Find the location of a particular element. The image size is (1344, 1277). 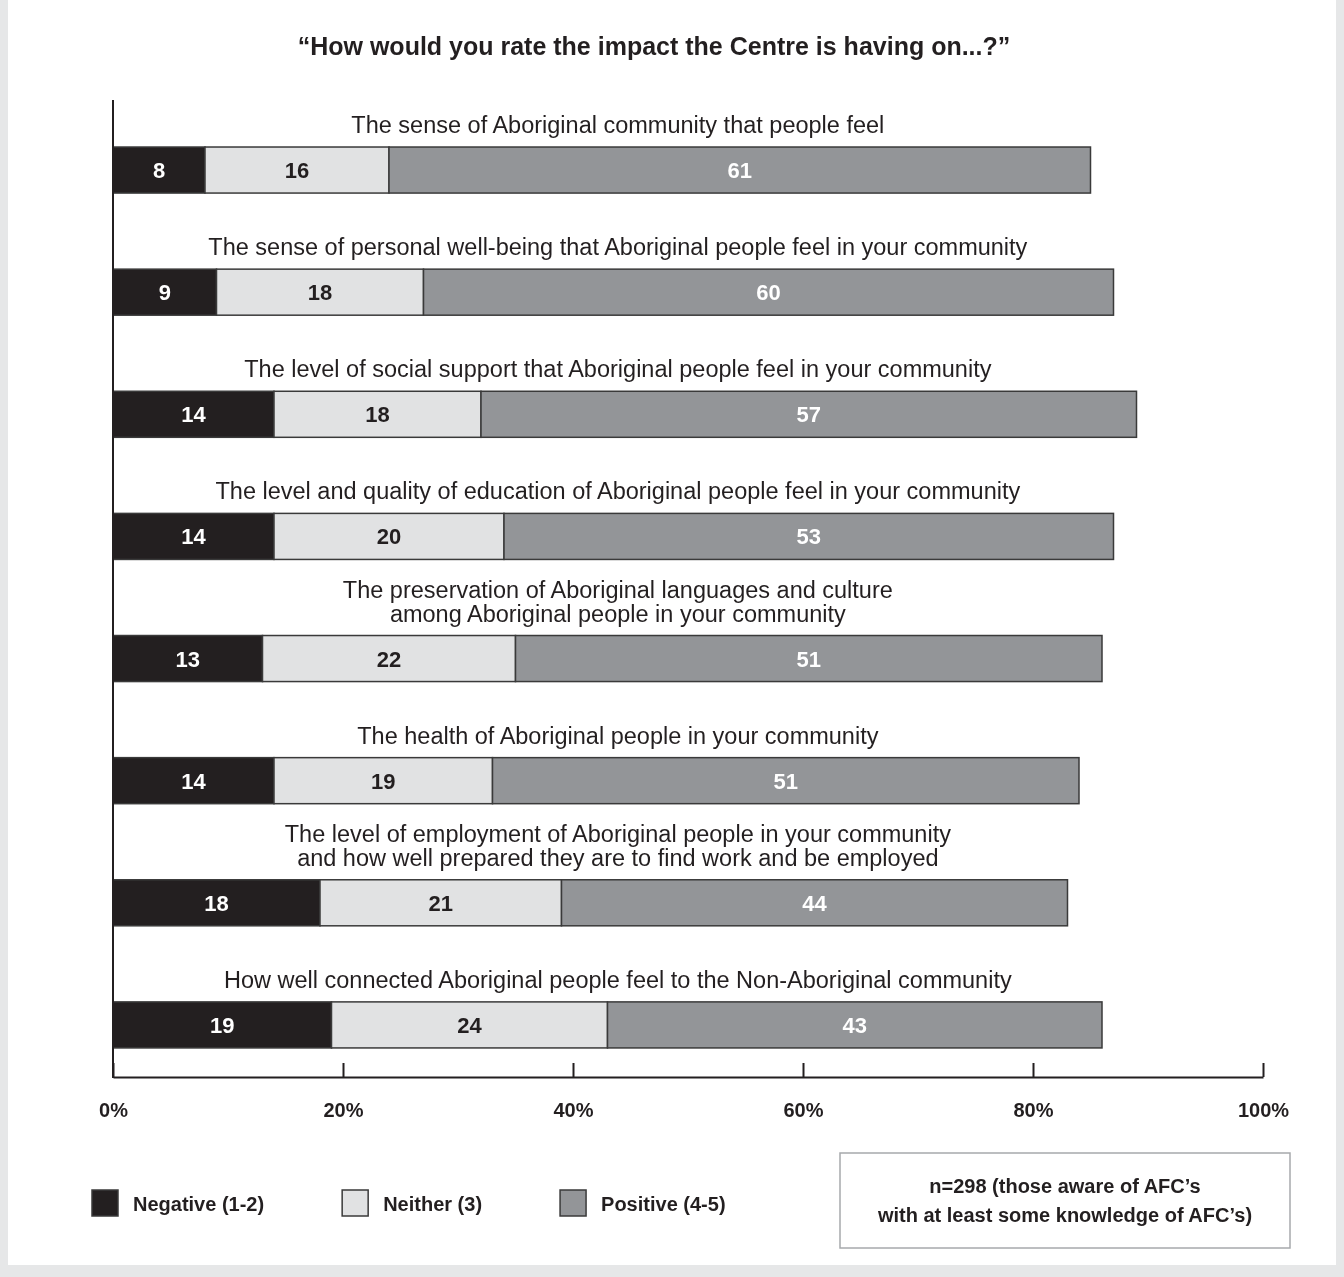

x-tick-label: 100% is located at coordinates (1263, 1110).